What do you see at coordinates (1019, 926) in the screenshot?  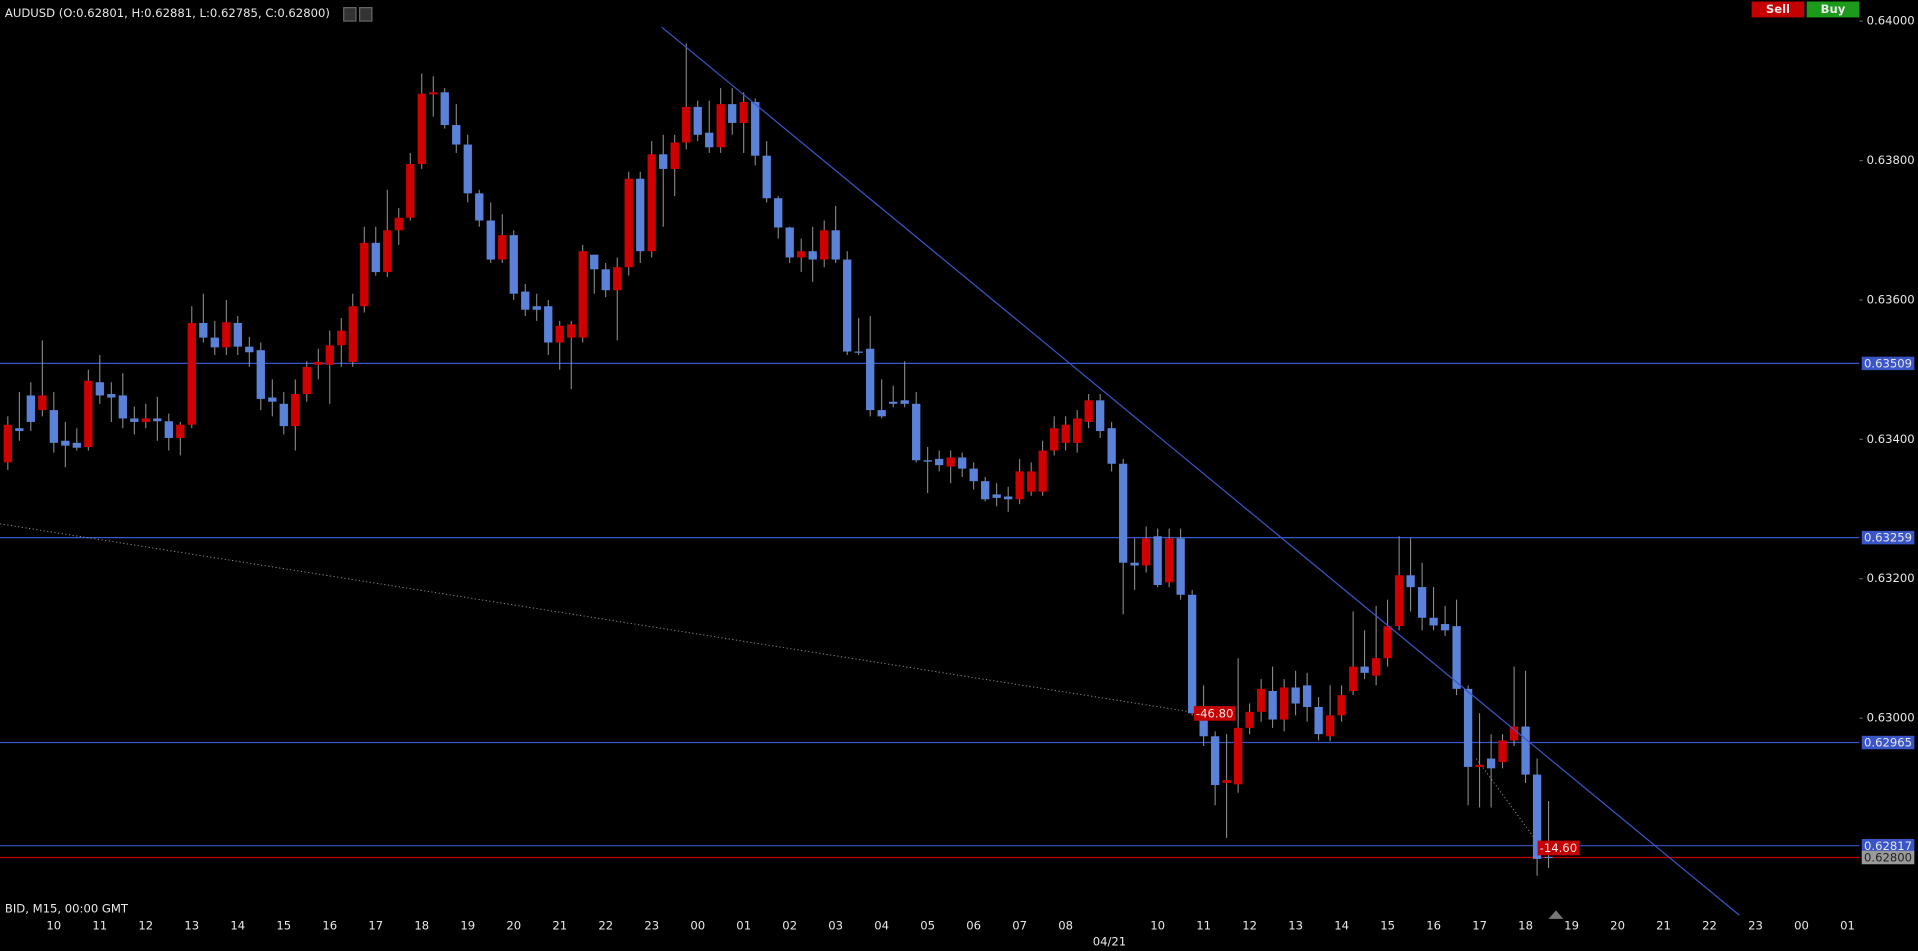 I see `x-tick-label: 07` at bounding box center [1019, 926].